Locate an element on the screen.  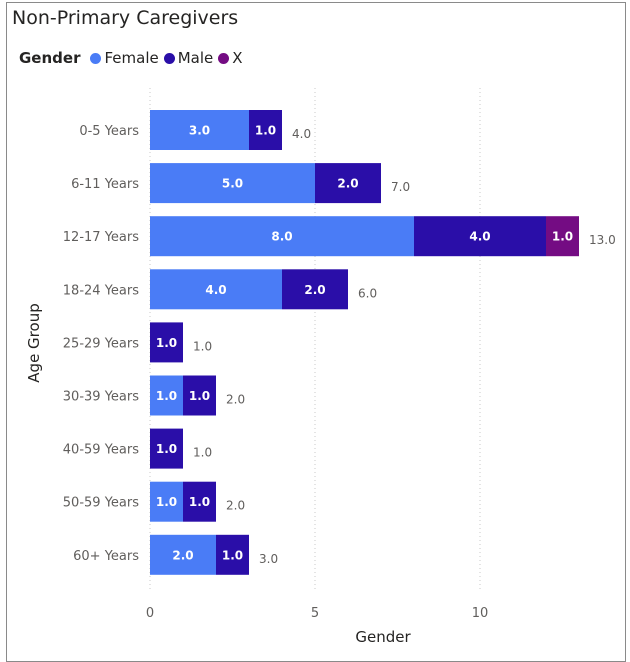
y-tick-label: 6-11 Years is located at coordinates (105, 184).